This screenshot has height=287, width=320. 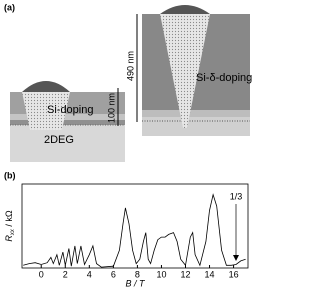 What do you see at coordinates (234, 274) in the screenshot?
I see `x-tick-label: 16` at bounding box center [234, 274].